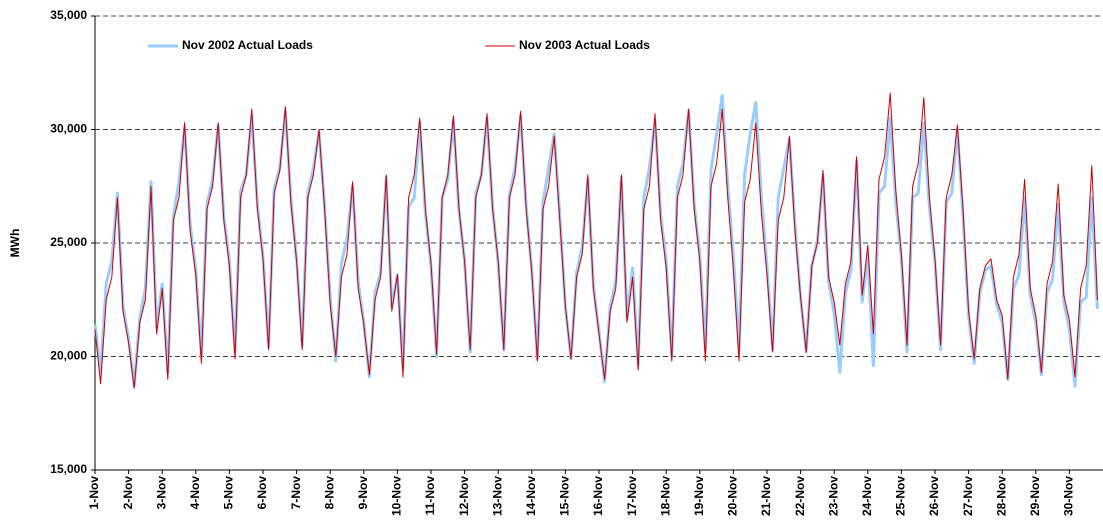 This screenshot has width=1103, height=529. What do you see at coordinates (665, 496) in the screenshot?
I see `x-tick-label: 18-Nov` at bounding box center [665, 496].